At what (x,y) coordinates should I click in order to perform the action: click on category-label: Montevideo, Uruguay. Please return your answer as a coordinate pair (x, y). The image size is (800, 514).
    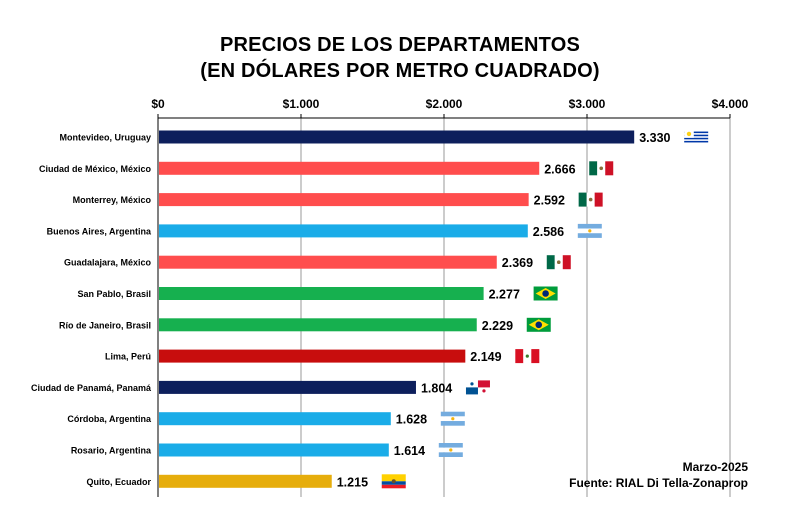
    Looking at the image, I should click on (105, 138).